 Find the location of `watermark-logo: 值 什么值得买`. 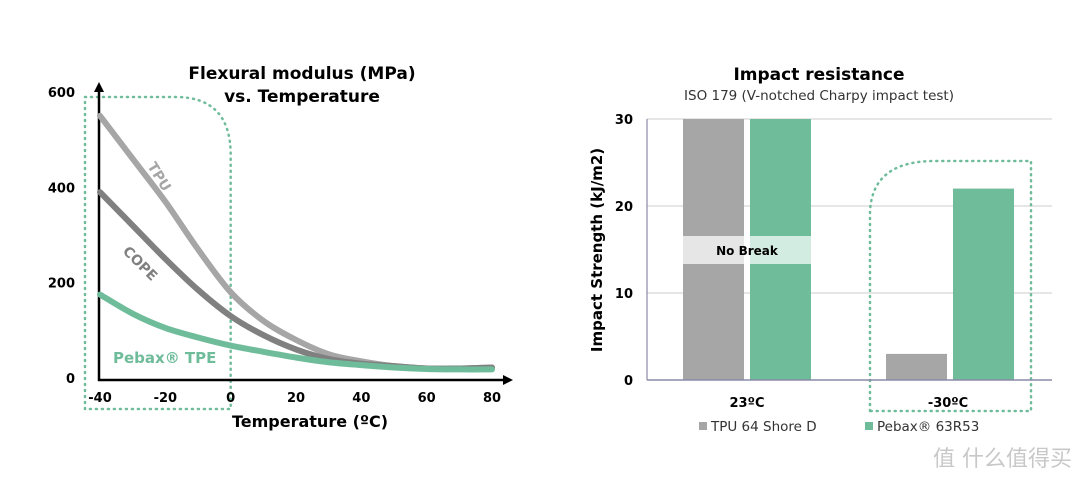

watermark-logo: 值 什么值得买 is located at coordinates (1002, 459).